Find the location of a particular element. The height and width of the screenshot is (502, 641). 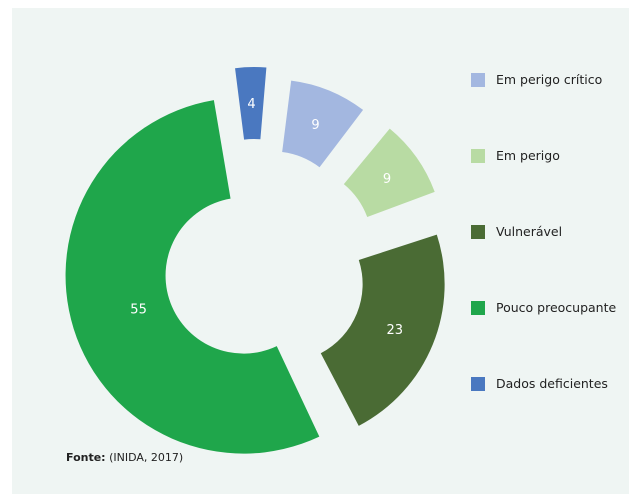

slice-value-label-dados-deficientes: 4 is located at coordinates (251, 104).